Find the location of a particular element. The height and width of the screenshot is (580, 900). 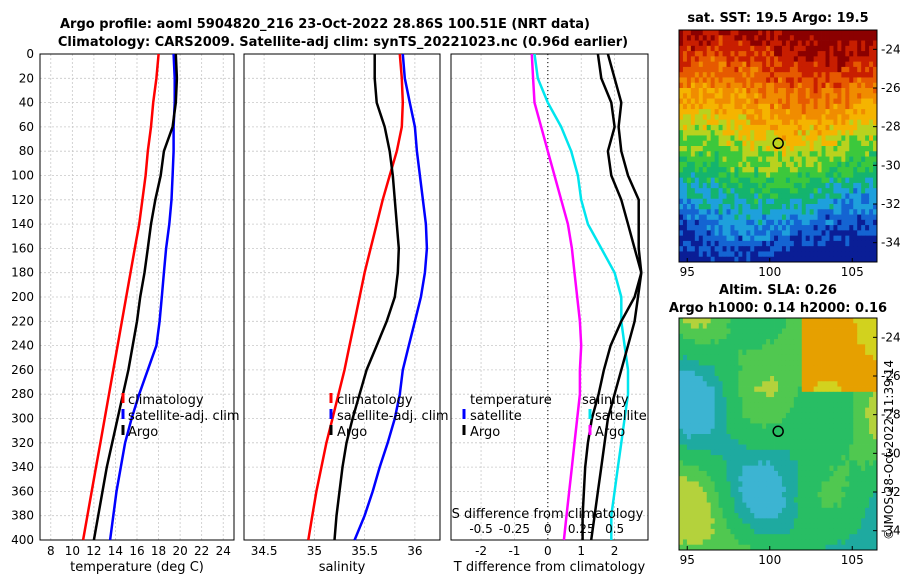

legend-label: satellite is located at coordinates (496, 416).